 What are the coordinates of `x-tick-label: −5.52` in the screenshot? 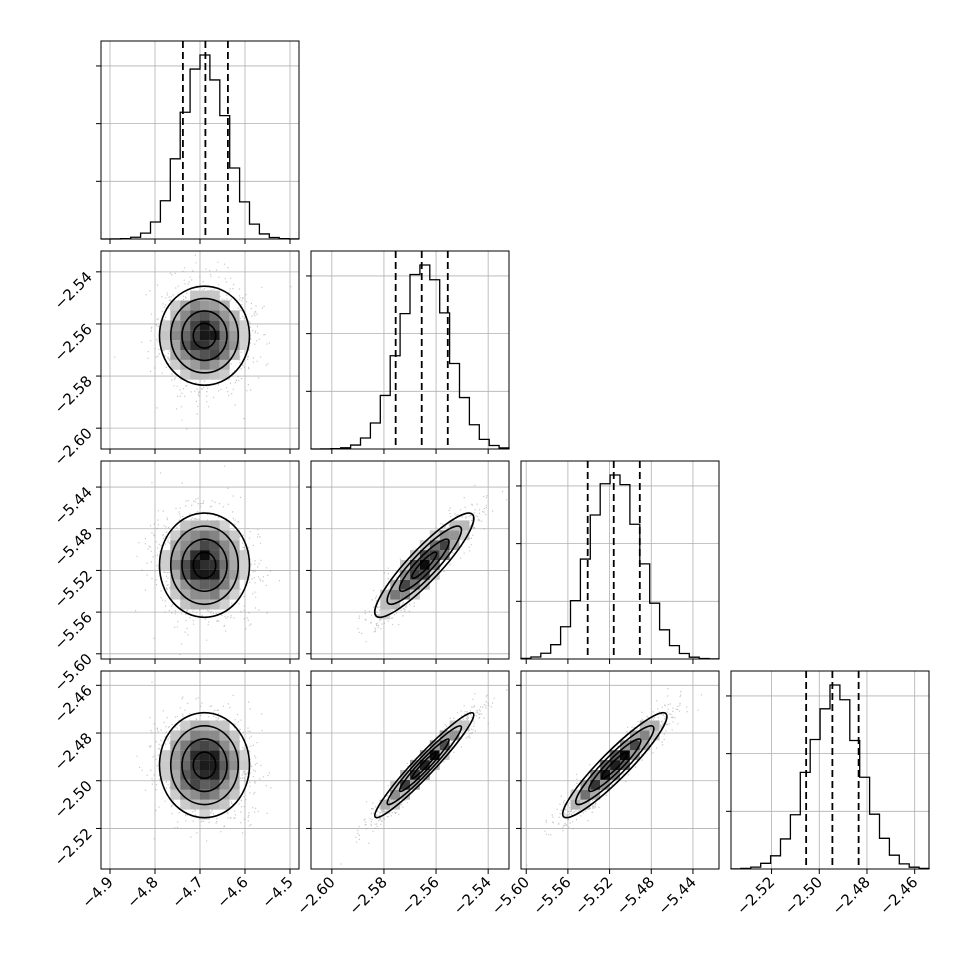 It's located at (593, 895).